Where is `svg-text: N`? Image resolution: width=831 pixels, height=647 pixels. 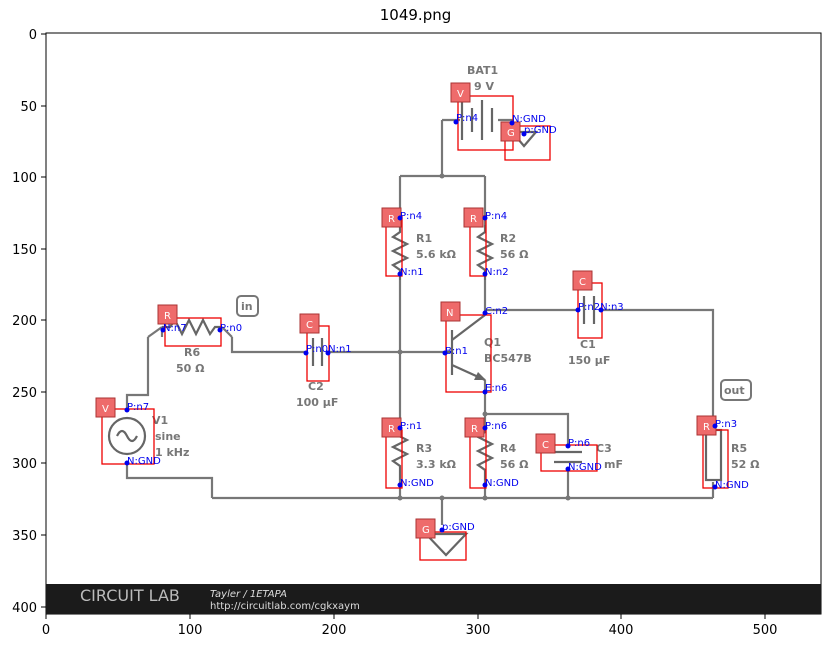 svg-text: N is located at coordinates (449, 313).